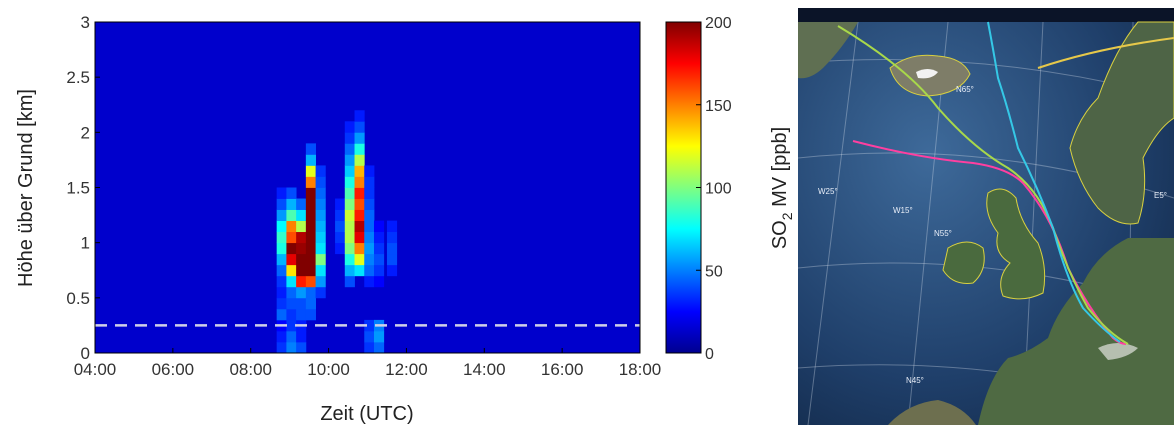 This screenshot has height=425, width=1174. What do you see at coordinates (903, 210) in the screenshot?
I see `map-label-w15: W15°` at bounding box center [903, 210].